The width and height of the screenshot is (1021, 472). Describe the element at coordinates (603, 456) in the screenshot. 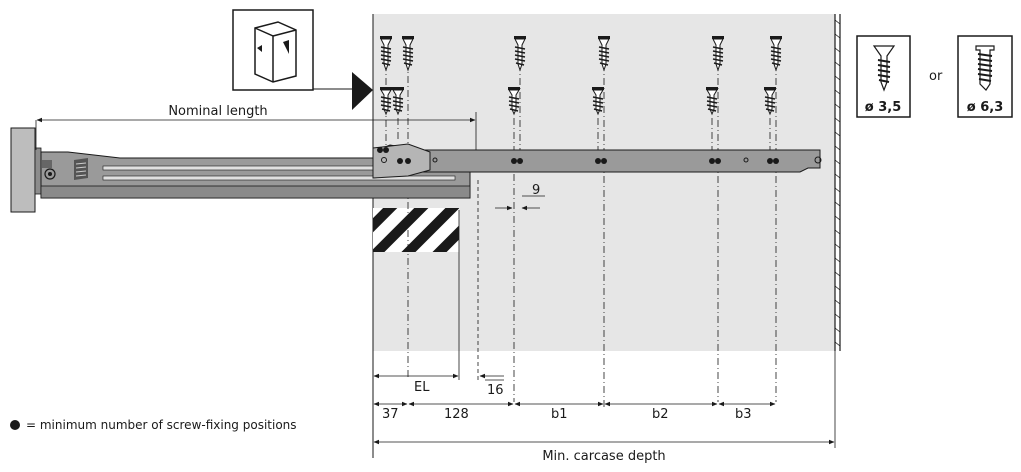

I see `min-depth-label: Min. carcase depth` at that location.